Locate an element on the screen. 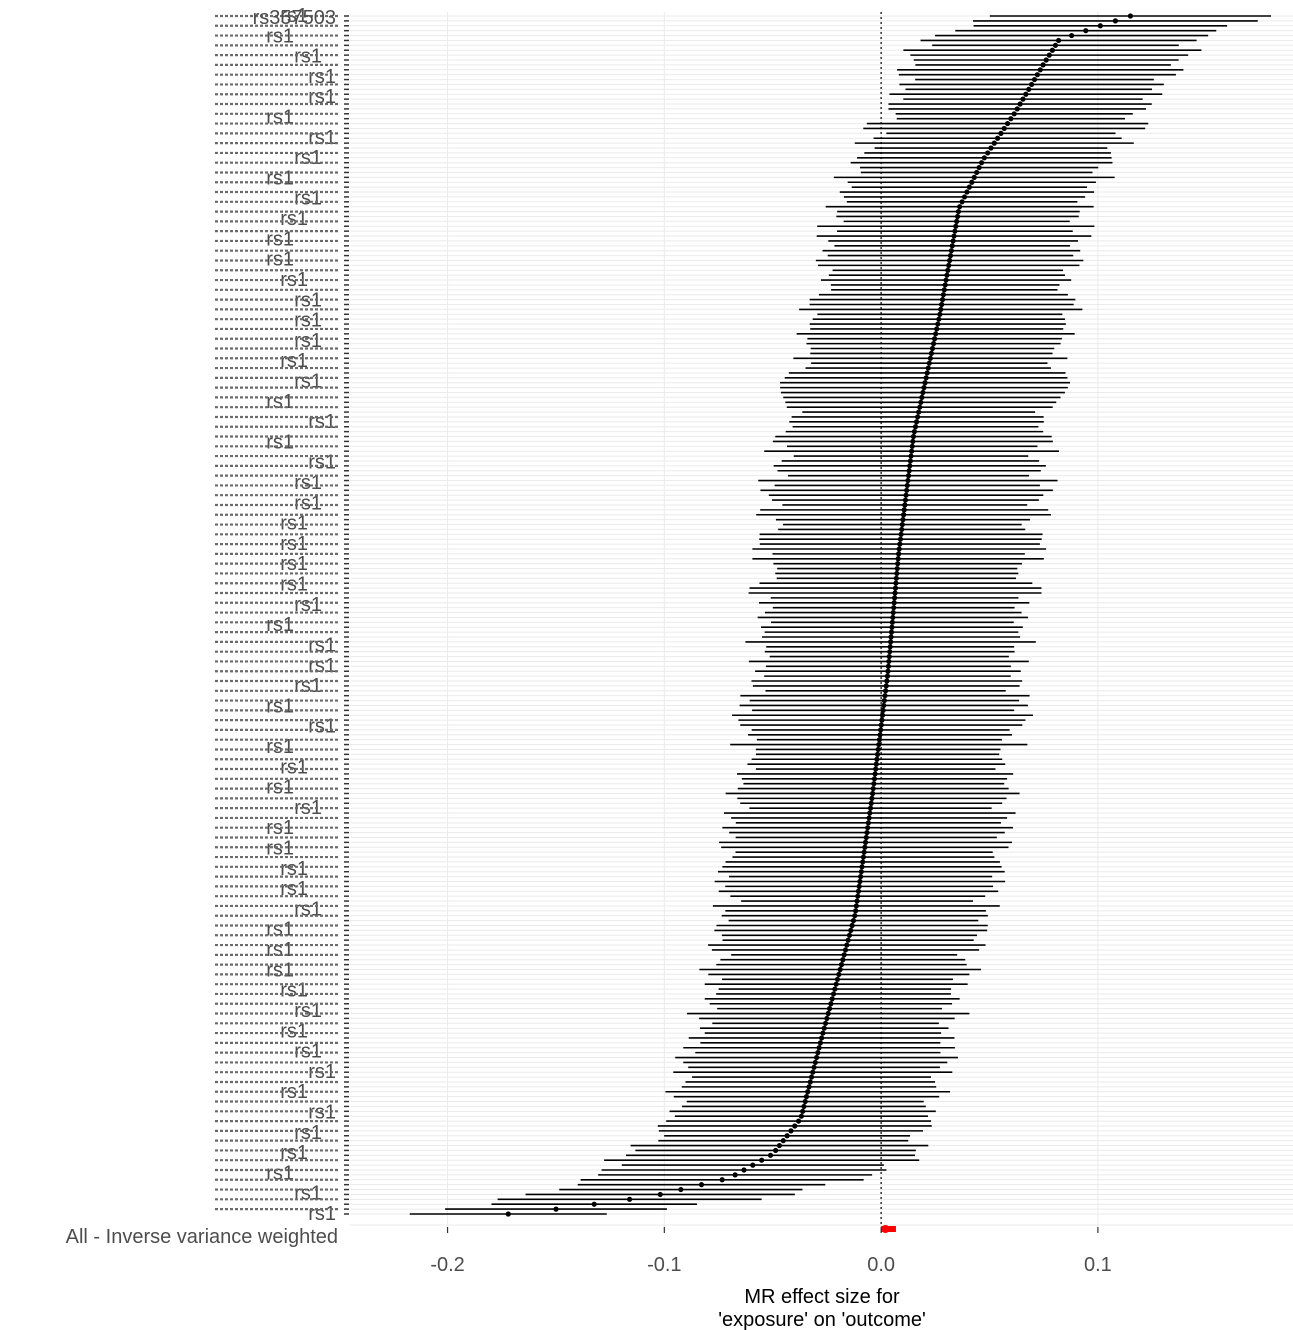 This screenshot has width=1293, height=1330. x-axis-title-line1: MR effect size for is located at coordinates (822, 1297).